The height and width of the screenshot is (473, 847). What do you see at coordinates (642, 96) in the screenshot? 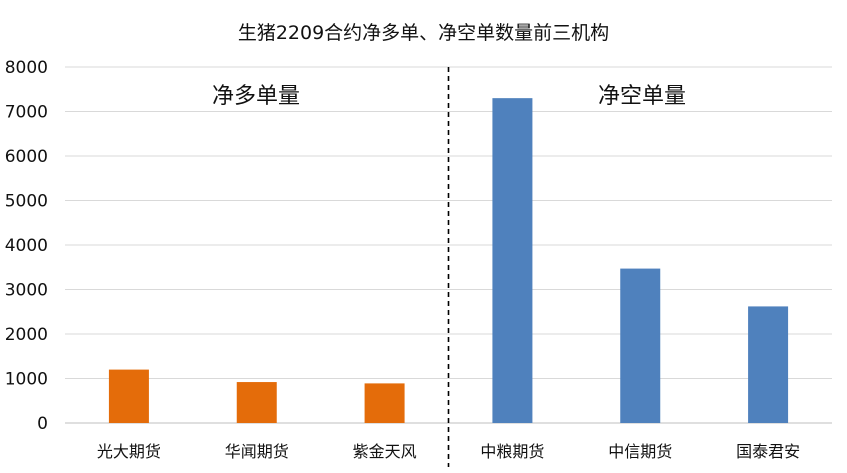
I see `group-label-net-short: 净空单量` at bounding box center [642, 96].